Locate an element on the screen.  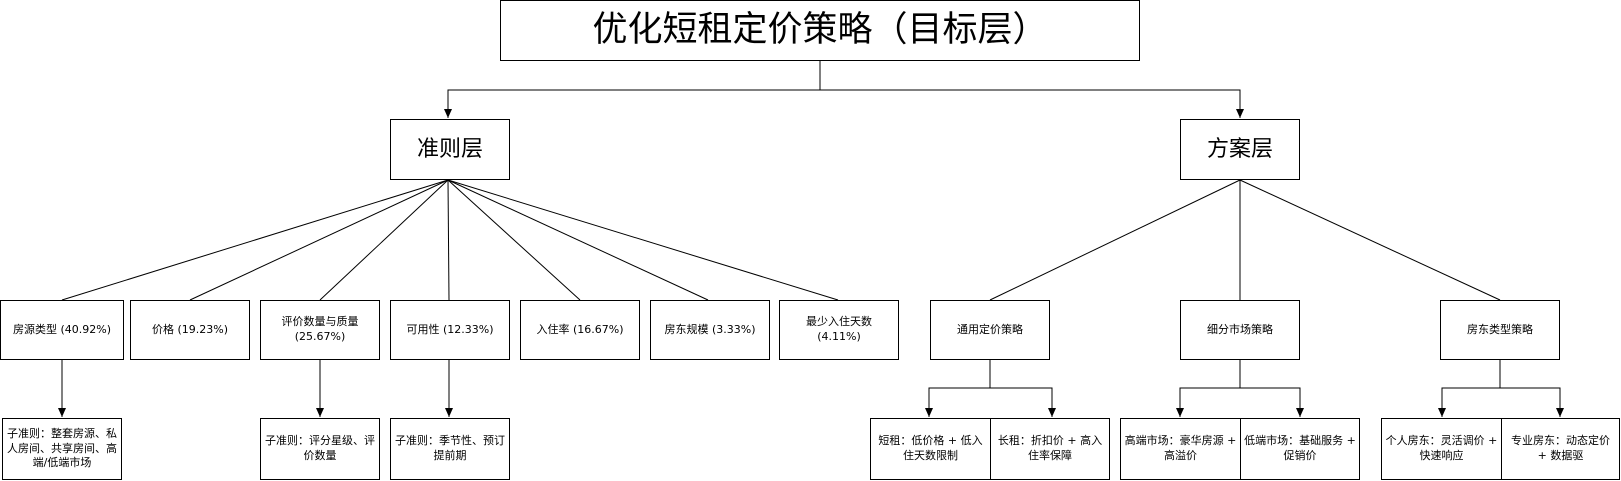
plan-detail-node: 专业房东：动态定价 + 数据驱 is located at coordinates (1560, 449).